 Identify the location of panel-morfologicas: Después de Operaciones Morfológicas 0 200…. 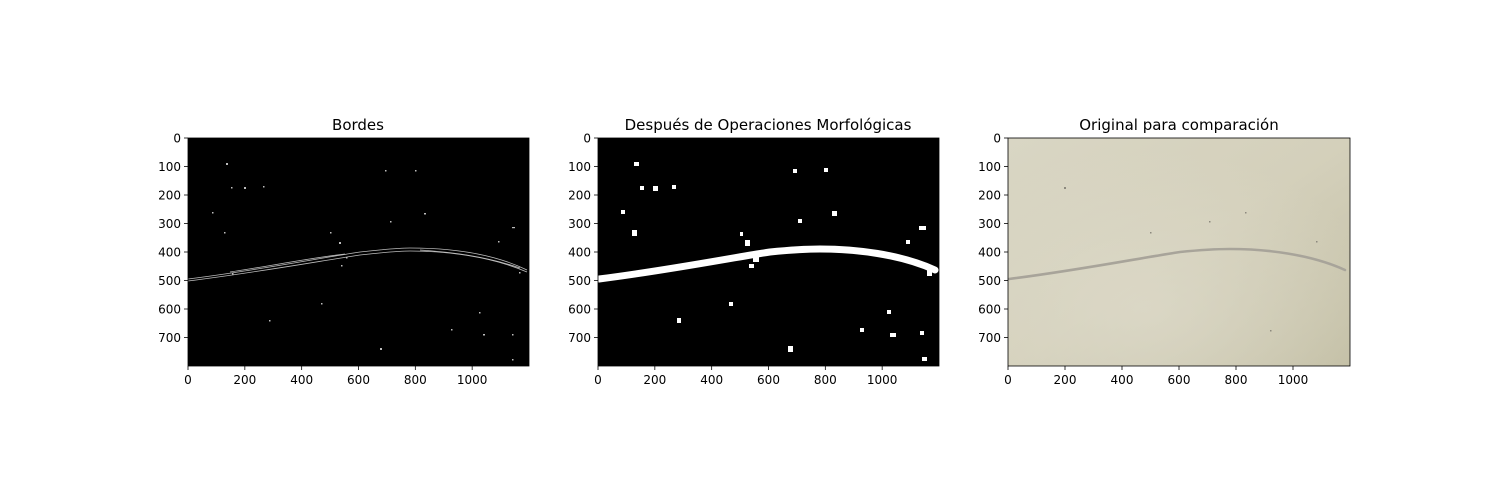
(754, 251).